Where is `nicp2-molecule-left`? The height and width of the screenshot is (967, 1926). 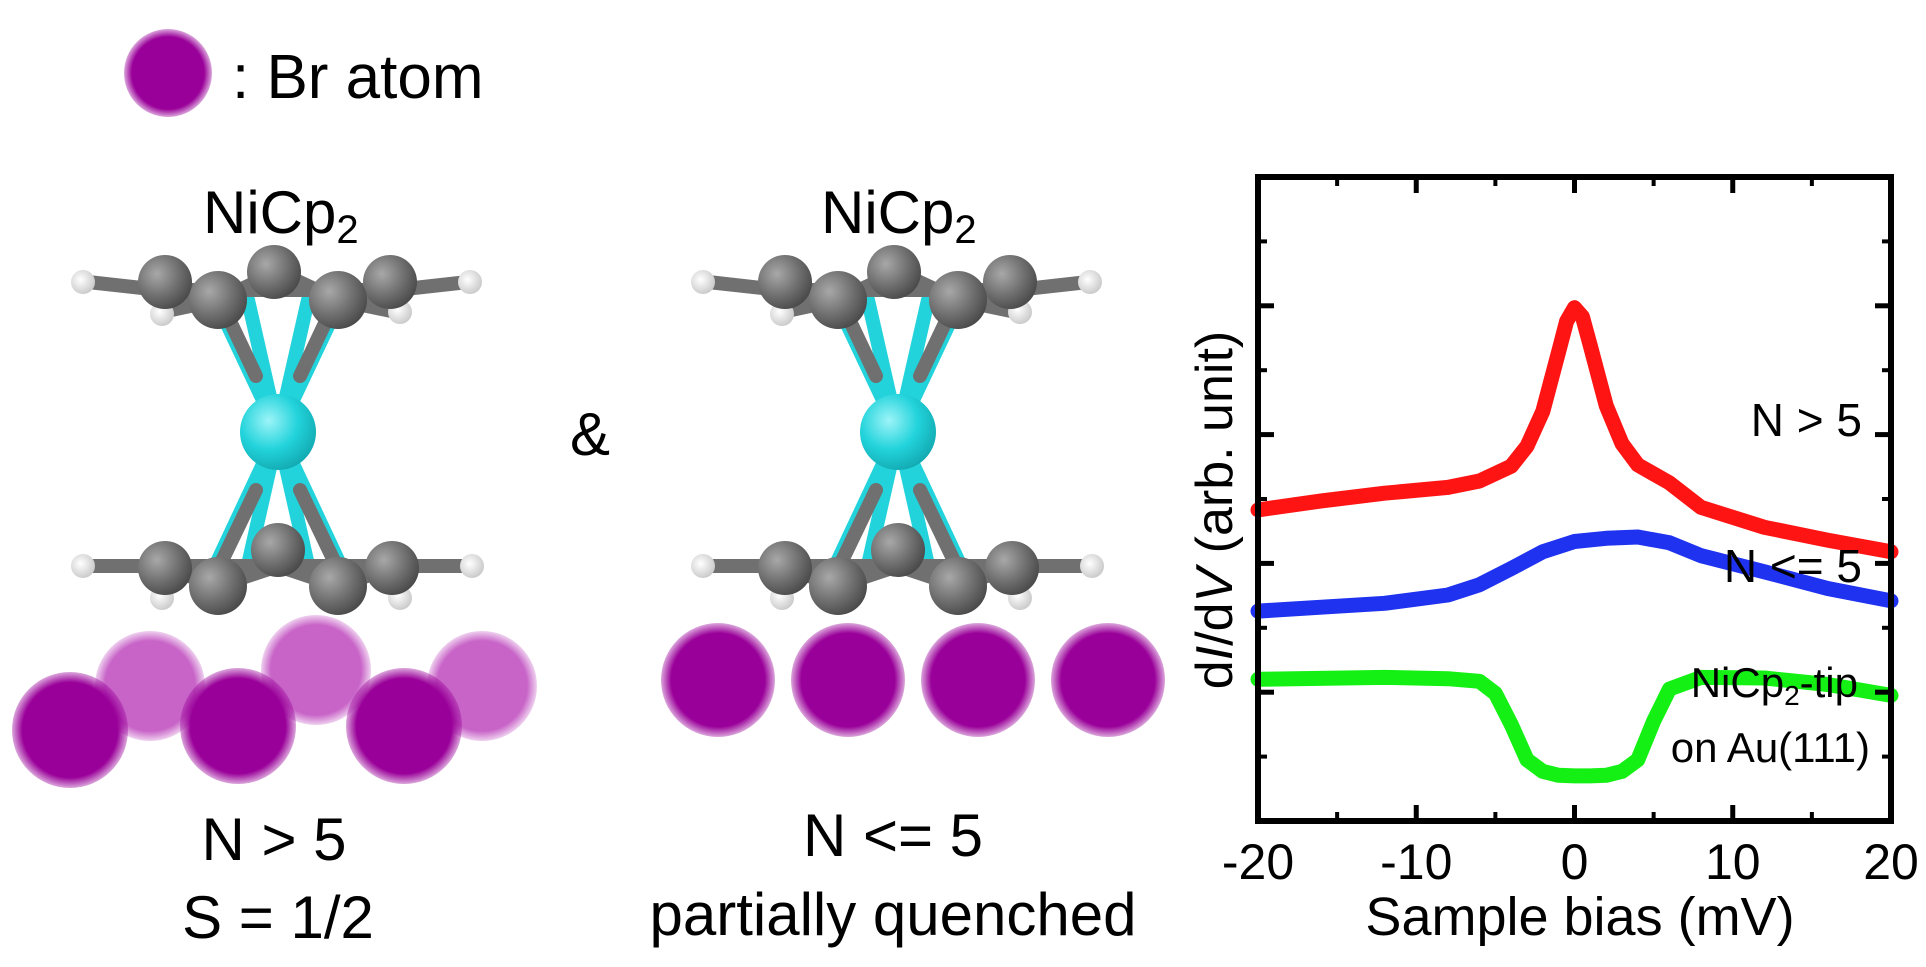
nicp2-molecule-left is located at coordinates (277, 430).